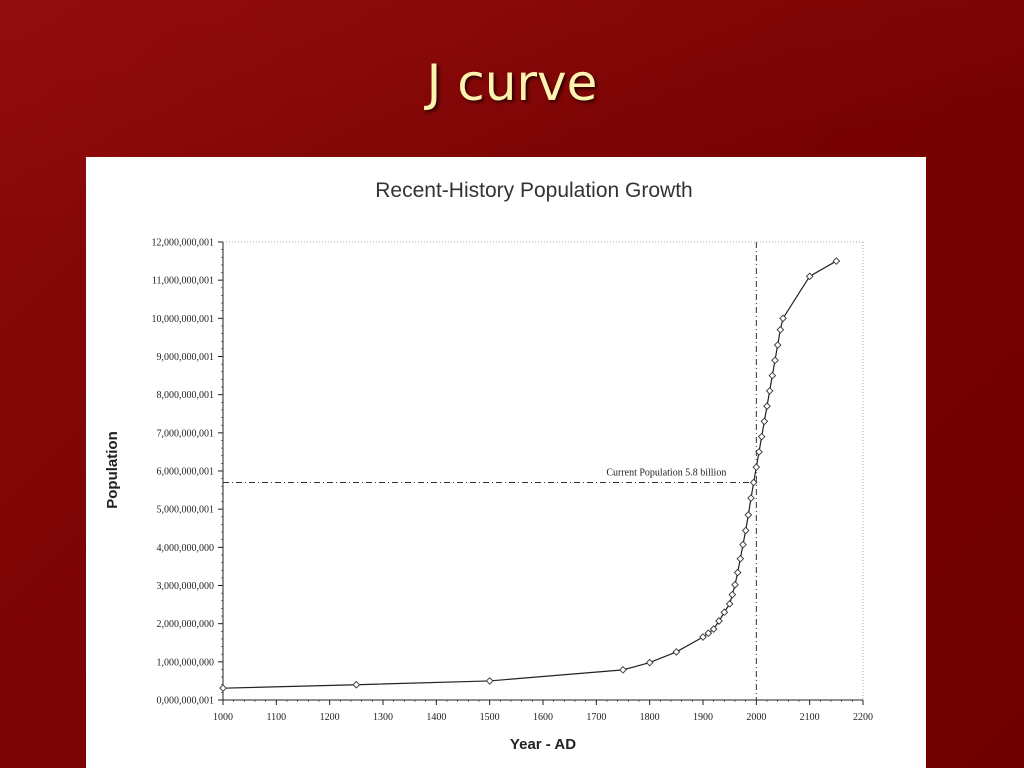  Describe the element at coordinates (183, 319) in the screenshot. I see `y-tick-label: 10,000,000,001` at that location.